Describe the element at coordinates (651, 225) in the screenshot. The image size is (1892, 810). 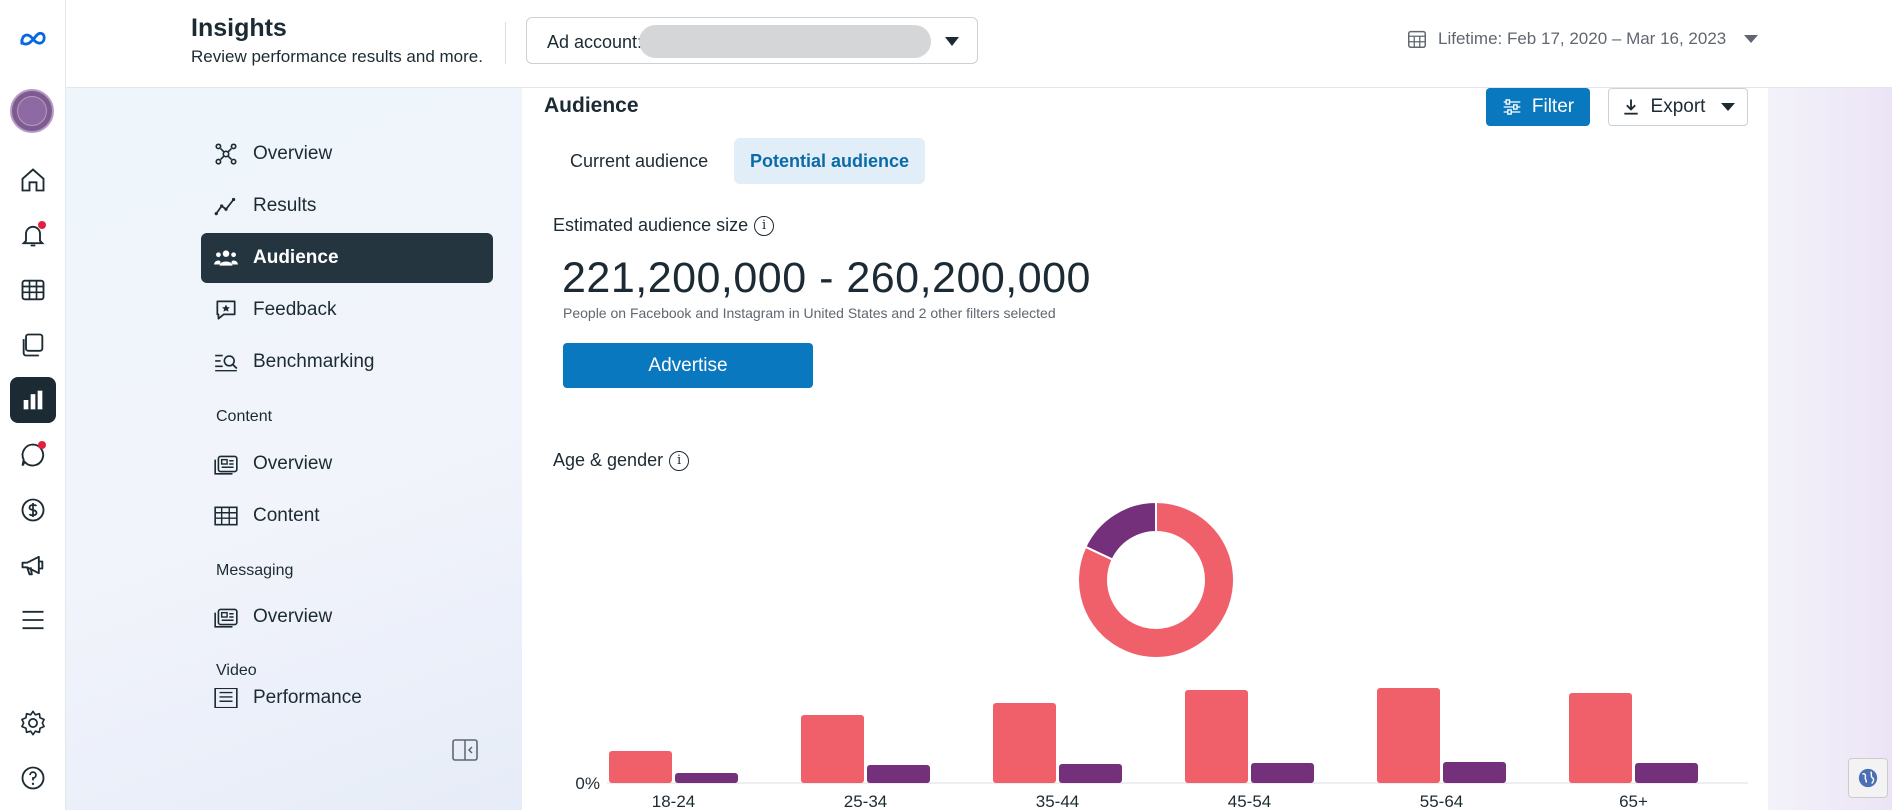
I see `estimate-label: Estimated audience size` at that location.